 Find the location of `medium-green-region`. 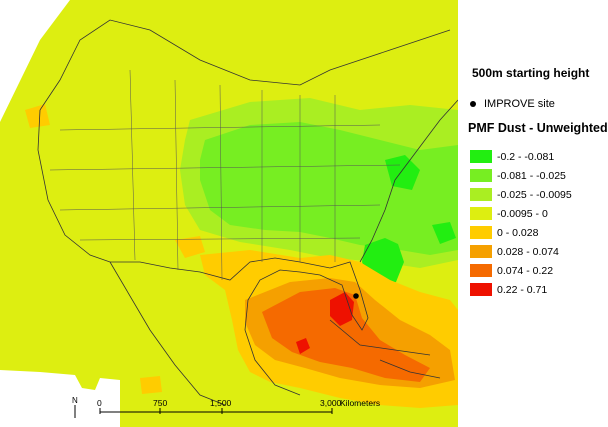

medium-green-region is located at coordinates (329, 188).